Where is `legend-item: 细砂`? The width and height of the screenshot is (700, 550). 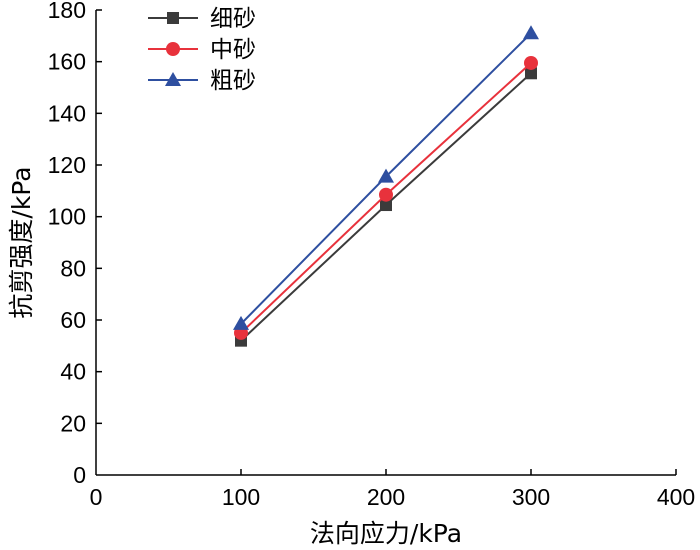
legend-item: 细砂 is located at coordinates (202, 19).